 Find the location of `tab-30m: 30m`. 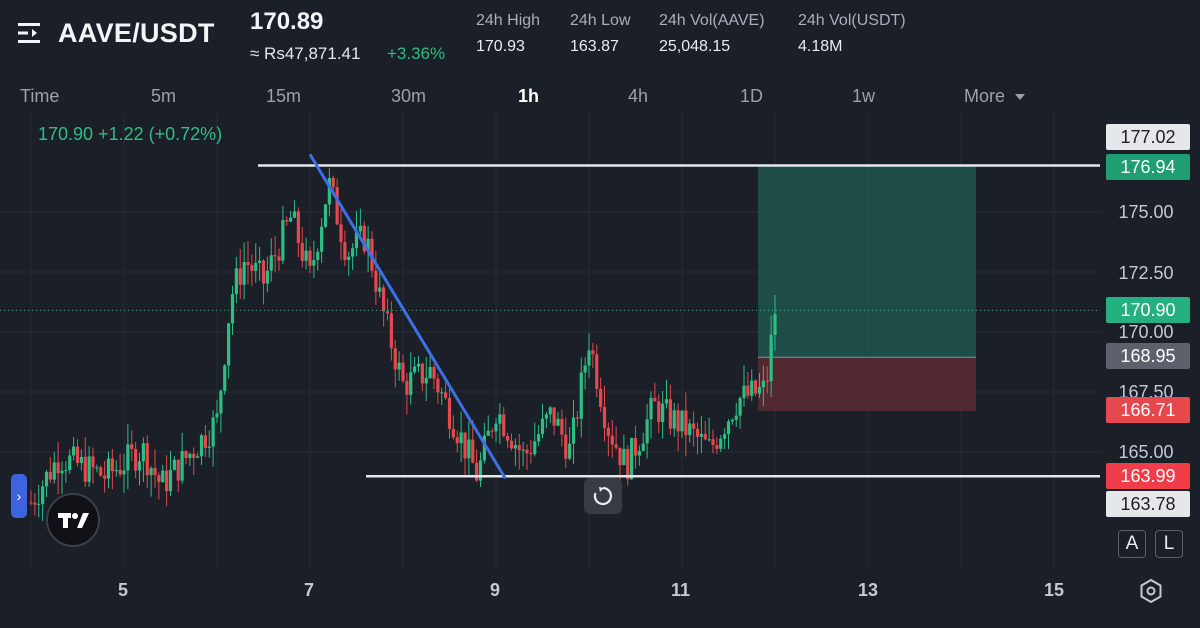

tab-30m: 30m is located at coordinates (409, 96).